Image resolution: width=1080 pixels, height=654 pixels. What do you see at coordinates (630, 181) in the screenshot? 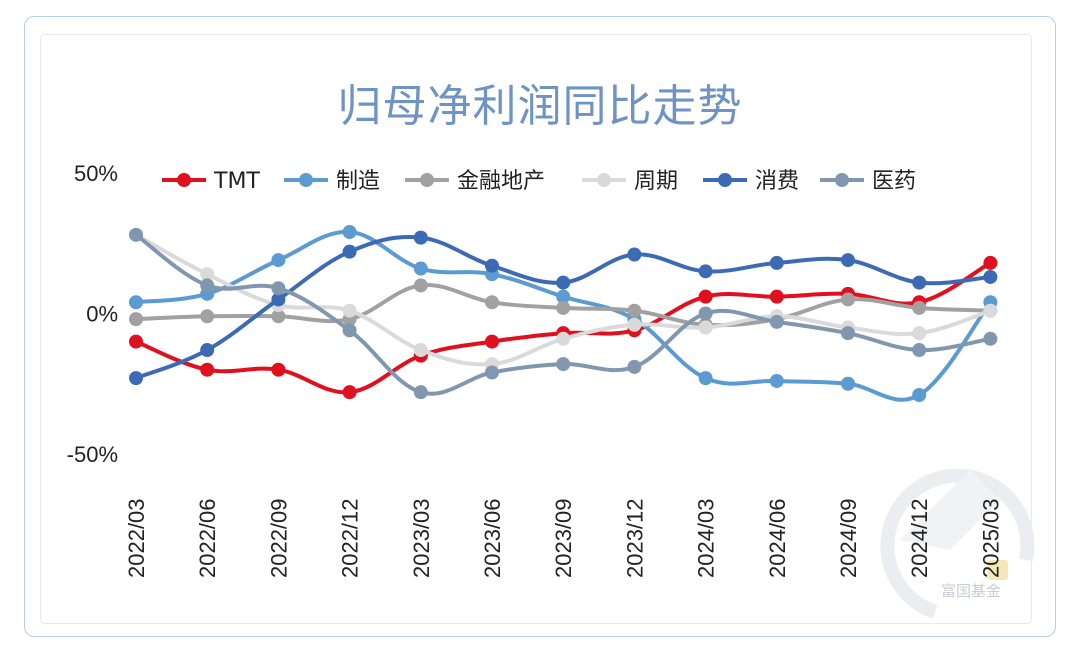
I see `legend-item: 周期` at bounding box center [630, 181].